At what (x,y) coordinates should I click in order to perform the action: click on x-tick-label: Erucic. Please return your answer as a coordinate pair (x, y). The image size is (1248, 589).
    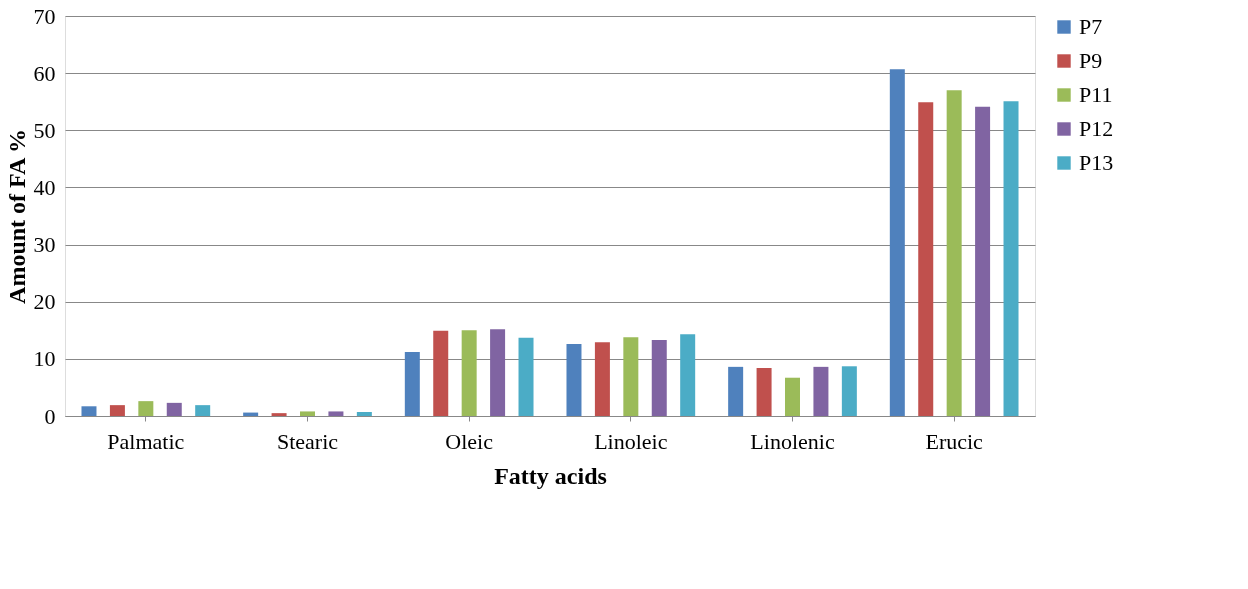
    Looking at the image, I should click on (954, 441).